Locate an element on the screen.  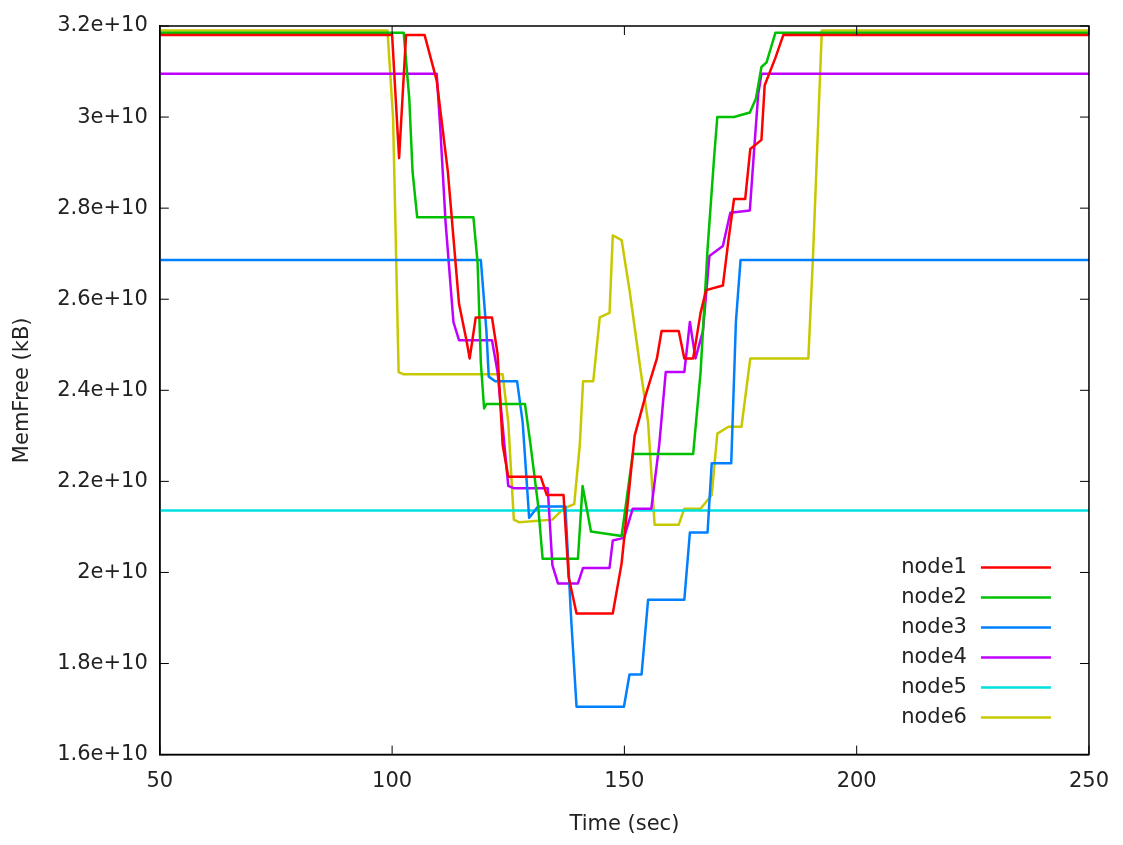
legend-label: node1 is located at coordinates (934, 566).